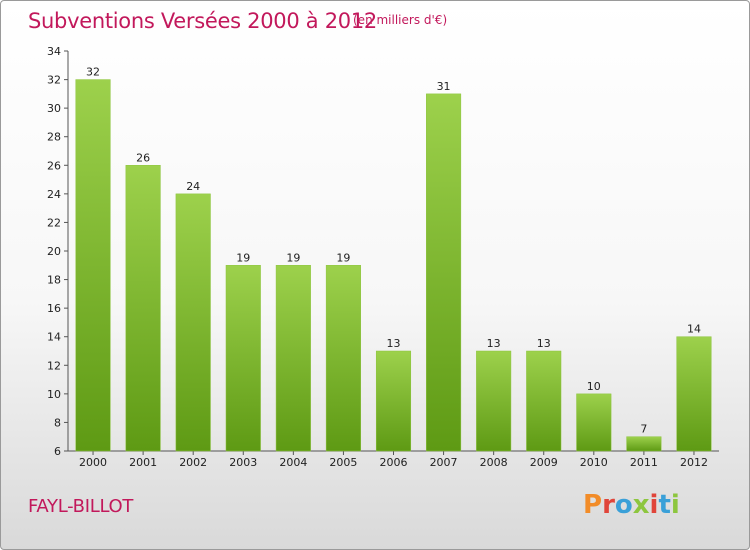 This screenshot has height=550, width=750. I want to click on logo-letter: t, so click(664, 505).